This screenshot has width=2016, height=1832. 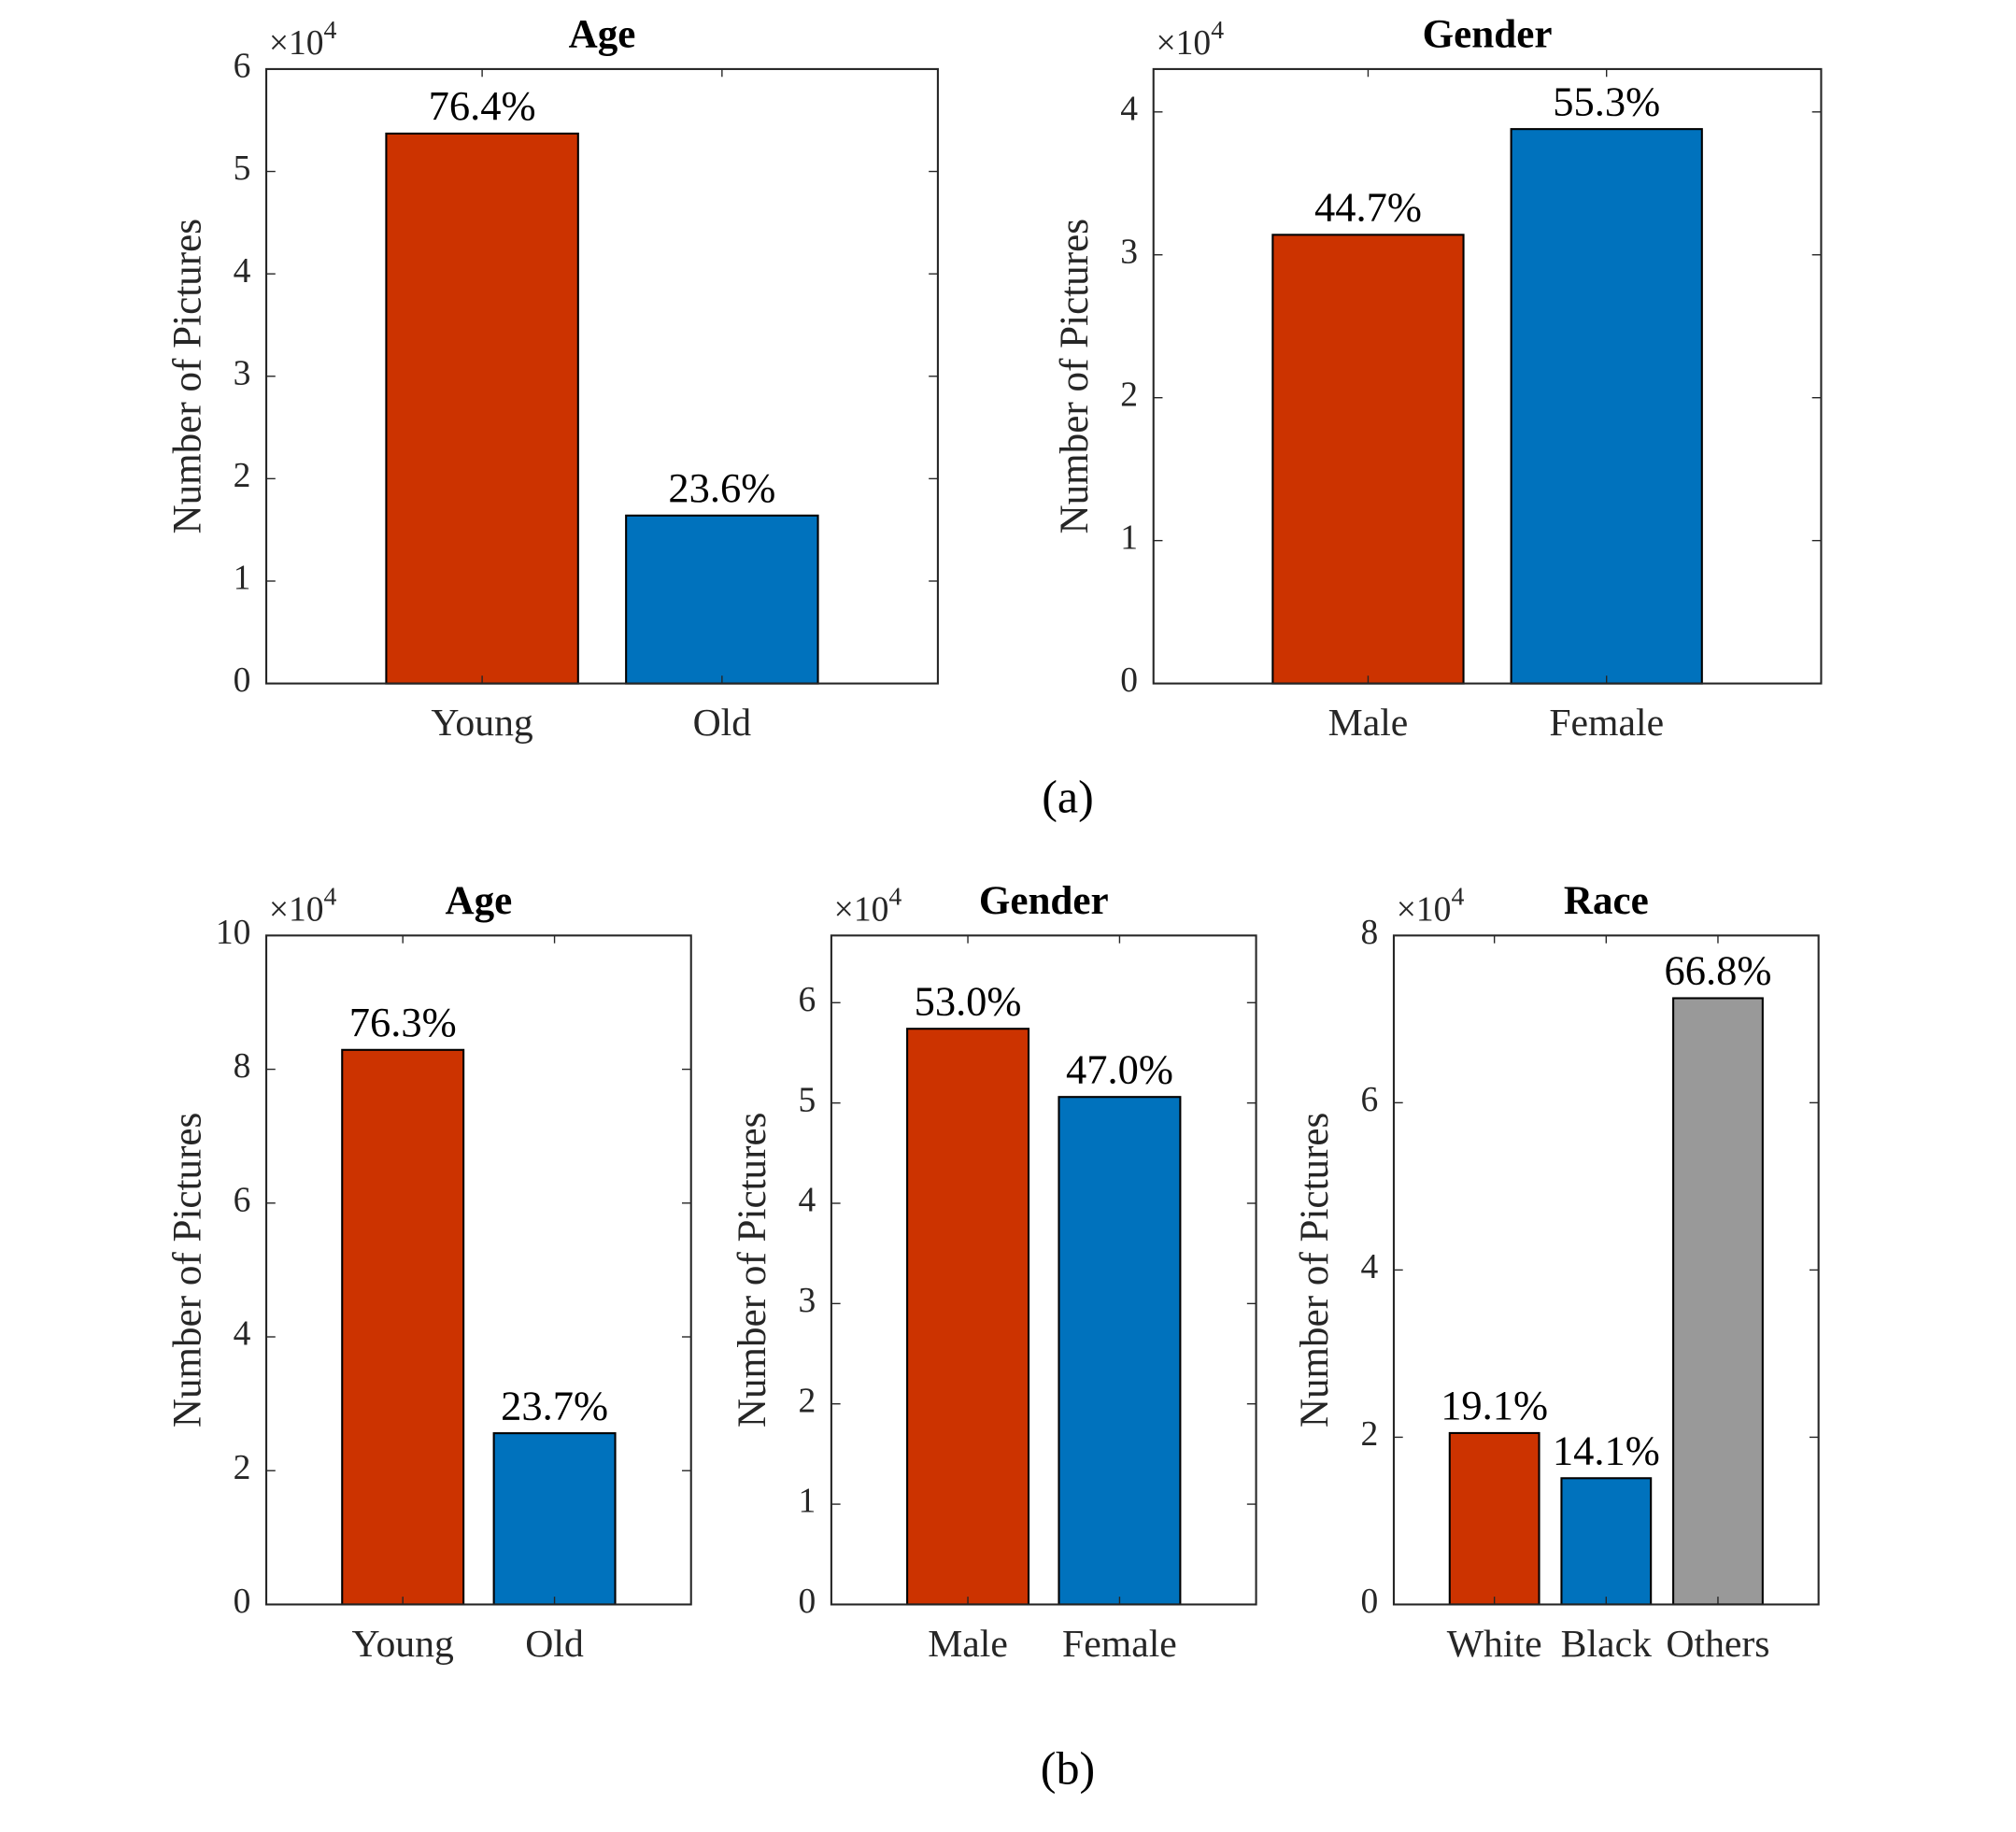 I want to click on caption: (a), so click(x=1068, y=797).